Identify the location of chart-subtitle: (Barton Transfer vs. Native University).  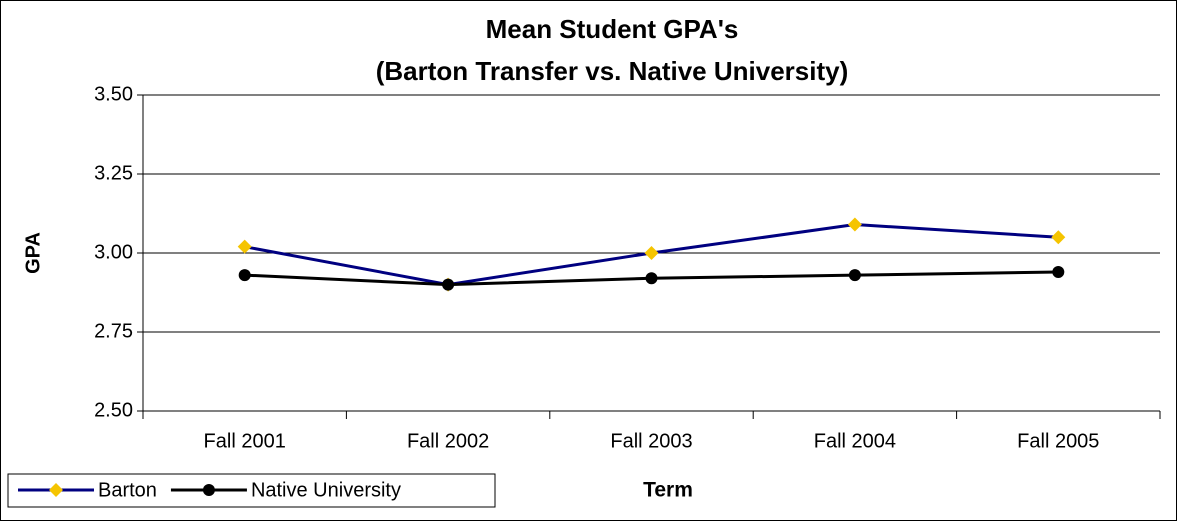
(612, 71).